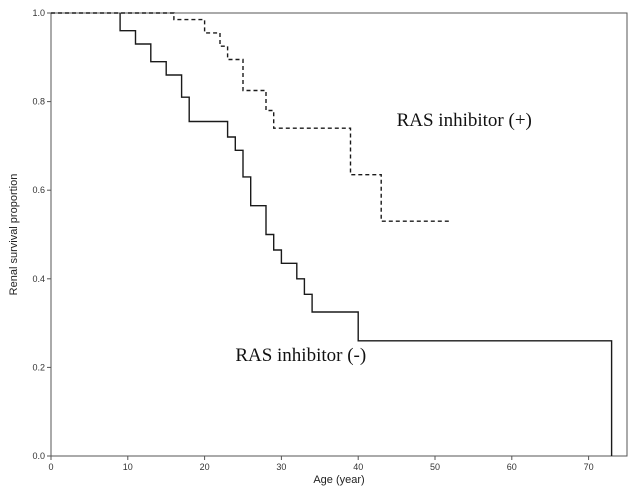  I want to click on y-tick-label: 1.0, so click(38, 13).